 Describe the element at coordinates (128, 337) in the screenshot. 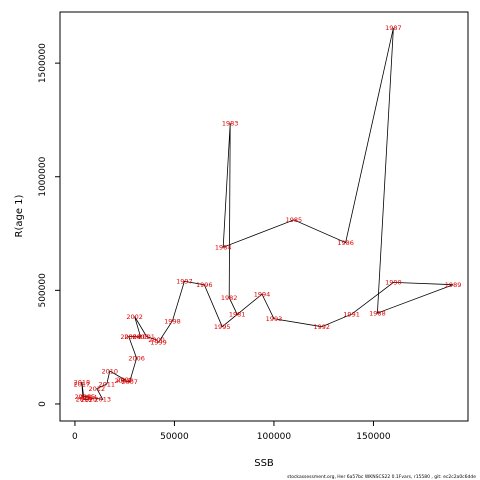

I see `point-year-label: 2005` at that location.